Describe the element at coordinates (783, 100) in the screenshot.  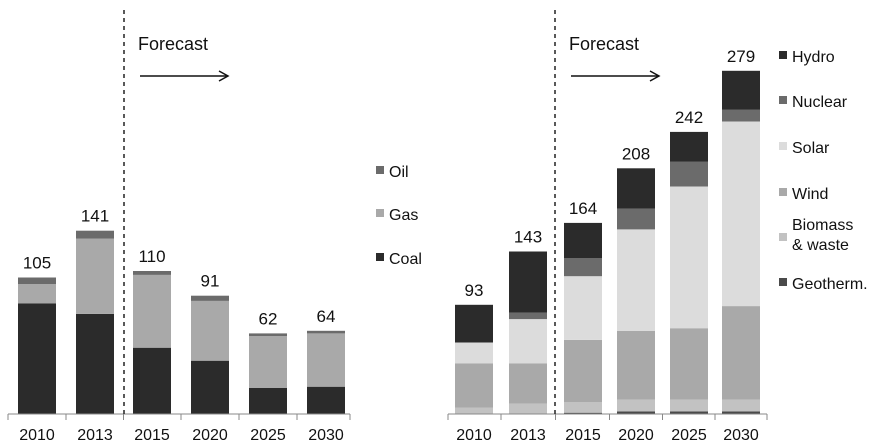
I see `legend-swatch-nuclear` at that location.